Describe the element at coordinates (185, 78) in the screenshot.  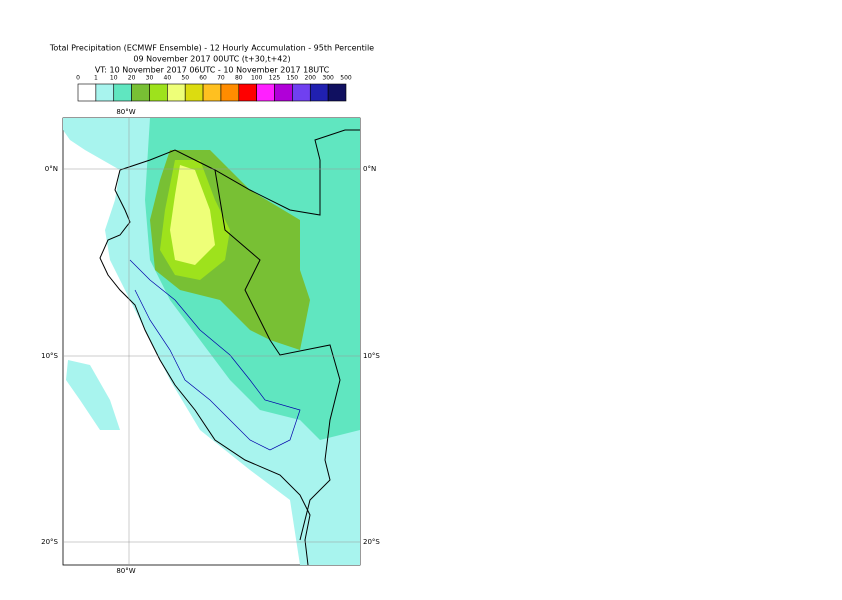
I see `colorbar-label: 50` at that location.